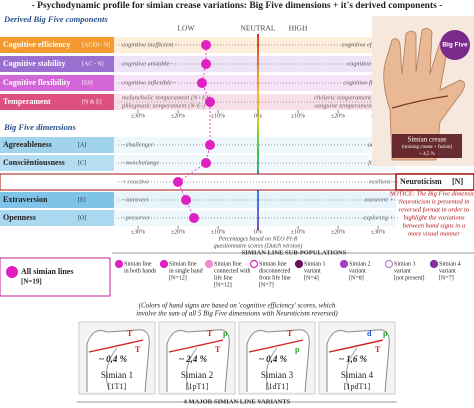 The image size is (474, 408). What do you see at coordinates (82, 145) in the screenshot?
I see `row-code: [A]` at bounding box center [82, 145].